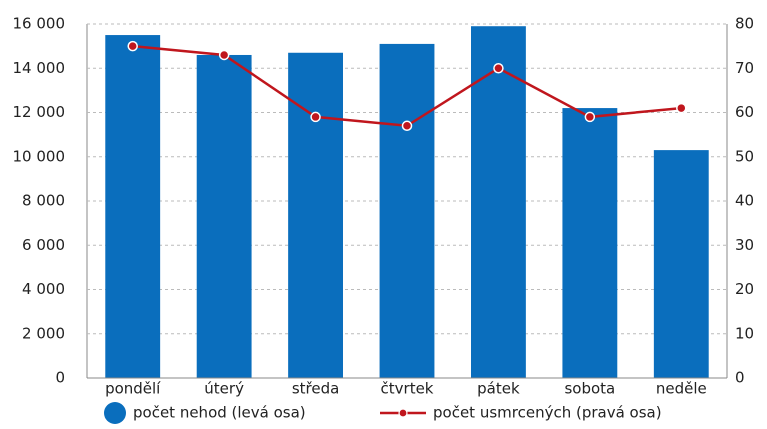  What do you see at coordinates (43, 245) in the screenshot?
I see `y-tick-label: 6 000` at bounding box center [43, 245].